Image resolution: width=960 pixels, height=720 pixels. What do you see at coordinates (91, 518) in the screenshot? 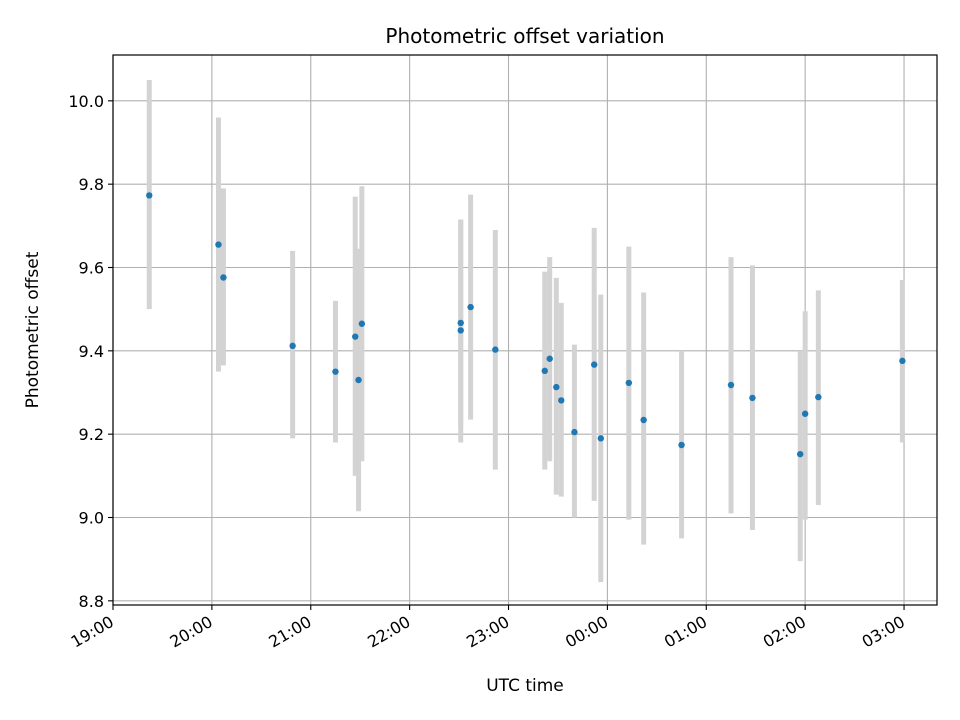
I see `y-tick-label: 9.0` at bounding box center [91, 518].